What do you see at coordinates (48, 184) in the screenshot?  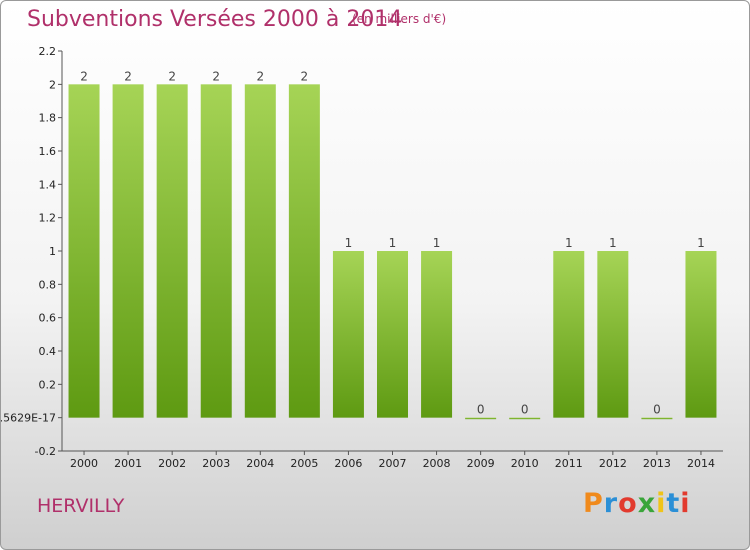 I see `y-tick-label: 1.4` at bounding box center [48, 184].